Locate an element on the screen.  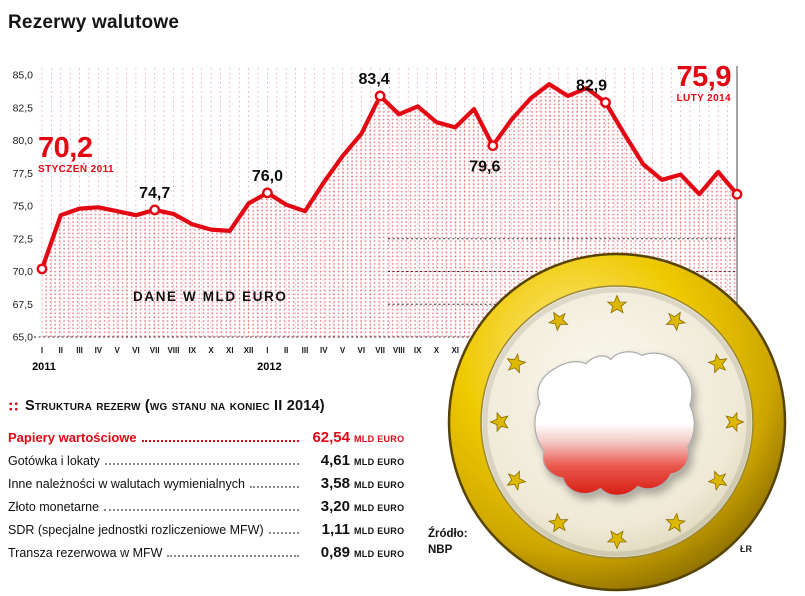
breakdown-label: Złoto monetarne is located at coordinates (54, 507).